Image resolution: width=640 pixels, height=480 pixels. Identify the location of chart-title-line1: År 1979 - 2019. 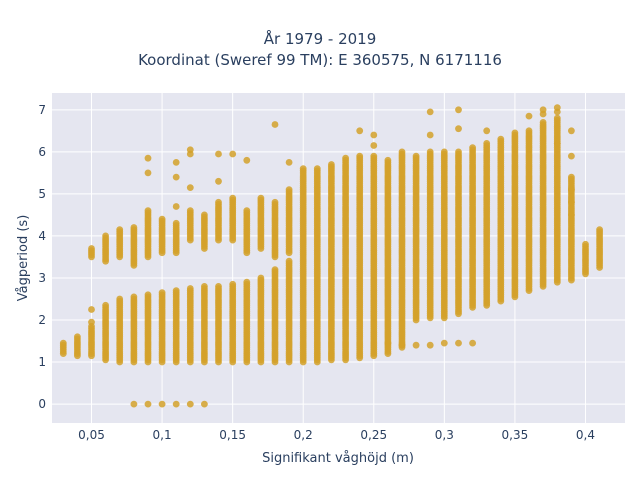
(320, 39).